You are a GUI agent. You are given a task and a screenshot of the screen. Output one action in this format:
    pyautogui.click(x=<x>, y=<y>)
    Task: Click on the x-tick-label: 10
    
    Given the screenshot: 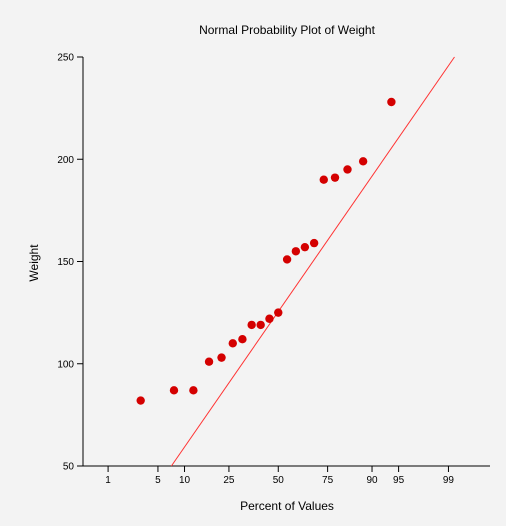 What is the action you would take?
    pyautogui.click(x=185, y=480)
    